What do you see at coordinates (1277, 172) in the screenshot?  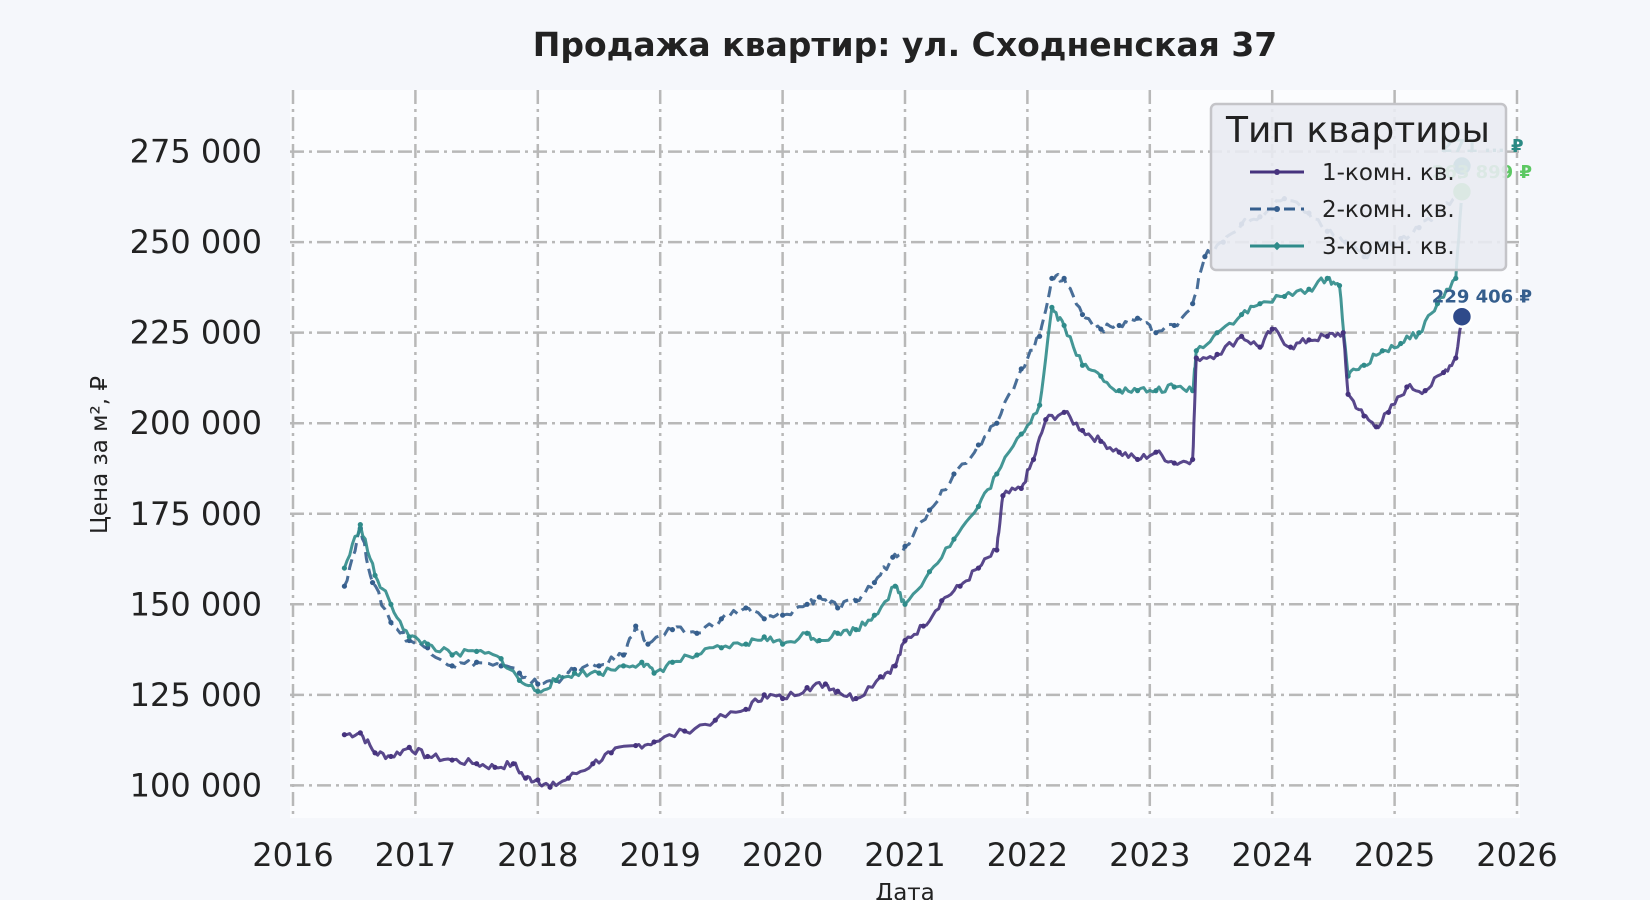 I see `legend-marker` at bounding box center [1277, 172].